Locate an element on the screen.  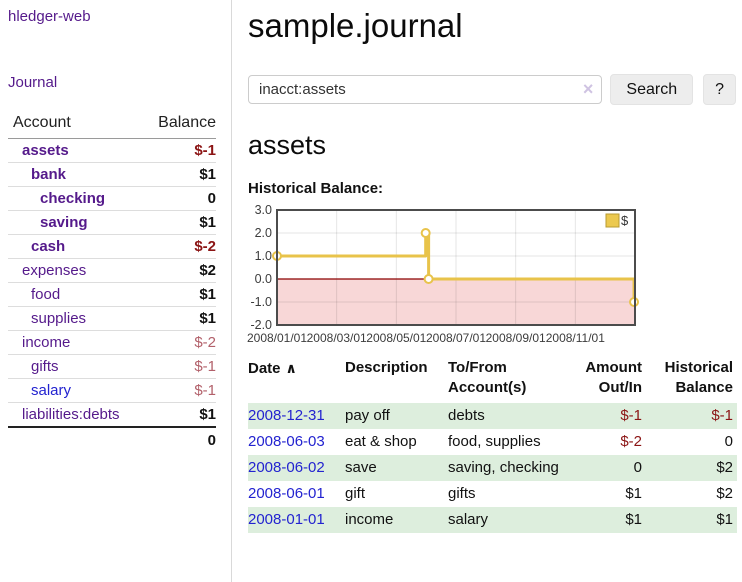
transaction-date-link: 2008-01-01 is located at coordinates (286, 519).